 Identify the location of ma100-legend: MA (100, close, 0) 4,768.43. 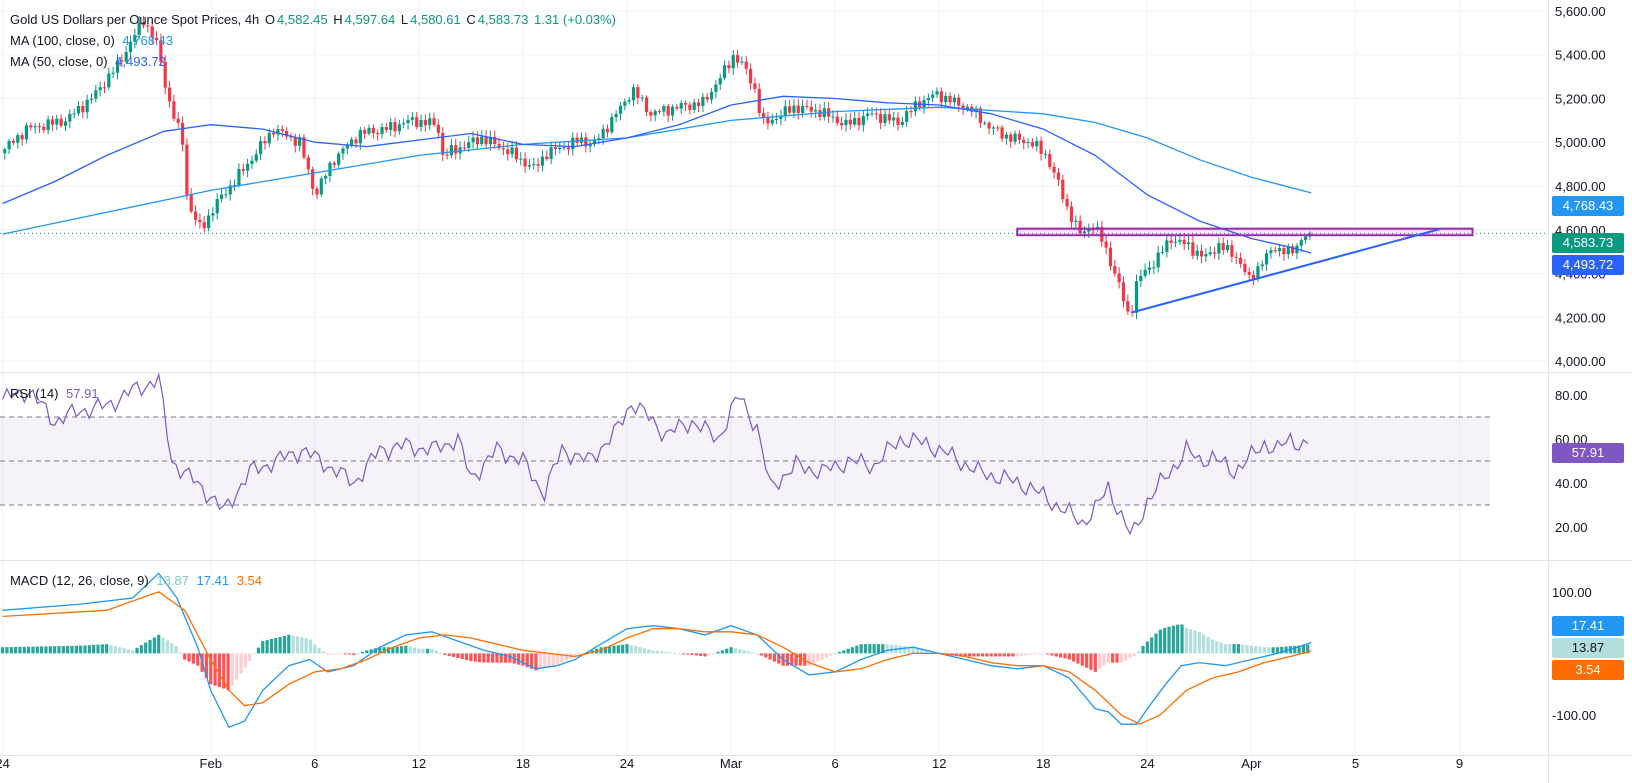
(92, 40).